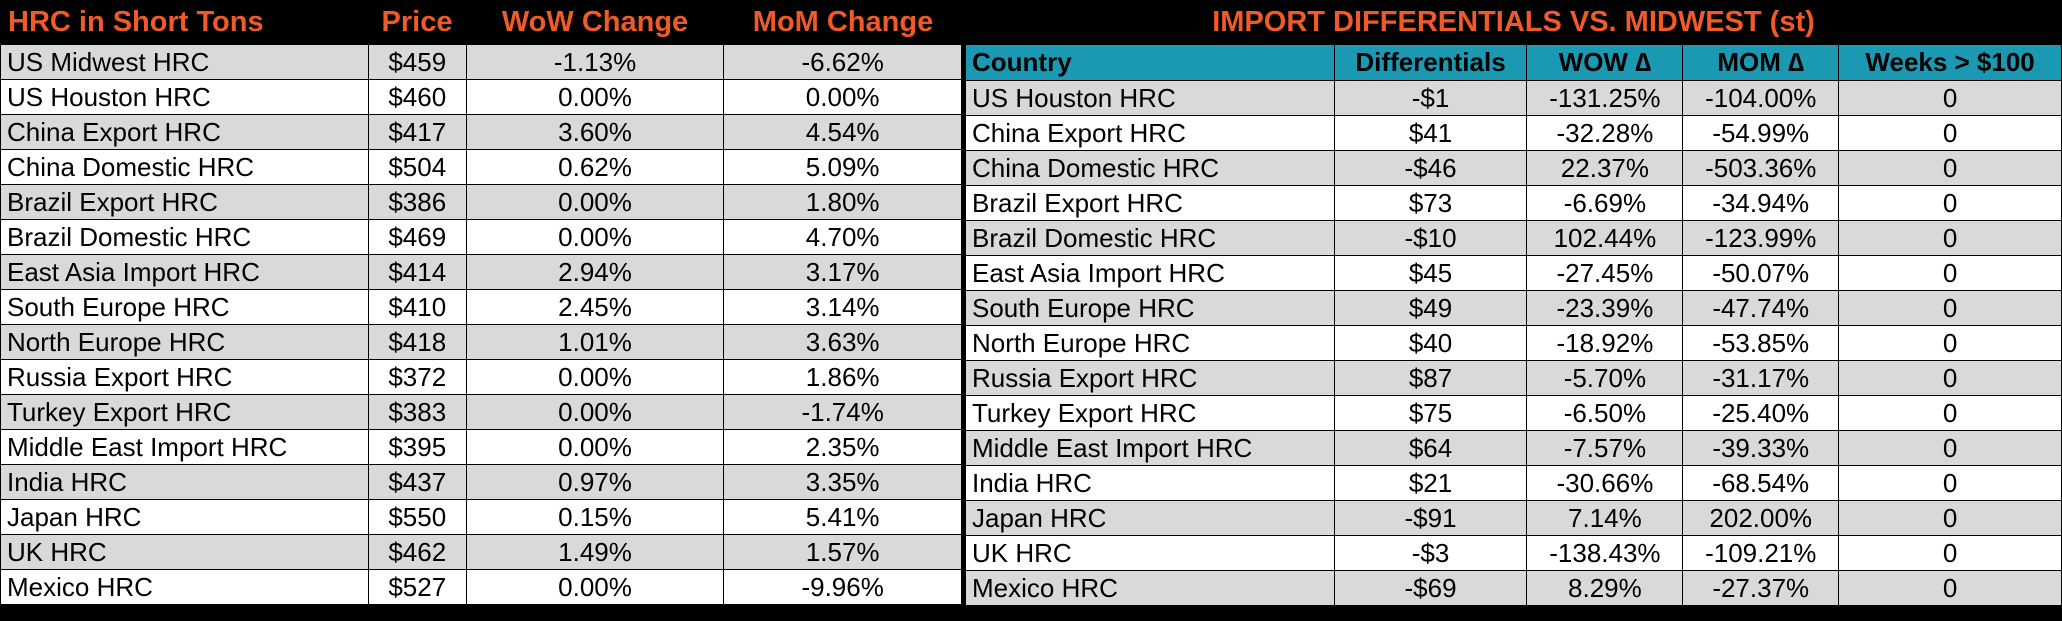 This screenshot has width=2062, height=621. Describe the element at coordinates (184, 202) in the screenshot. I see `row-name: Brazil Export HRC` at that location.